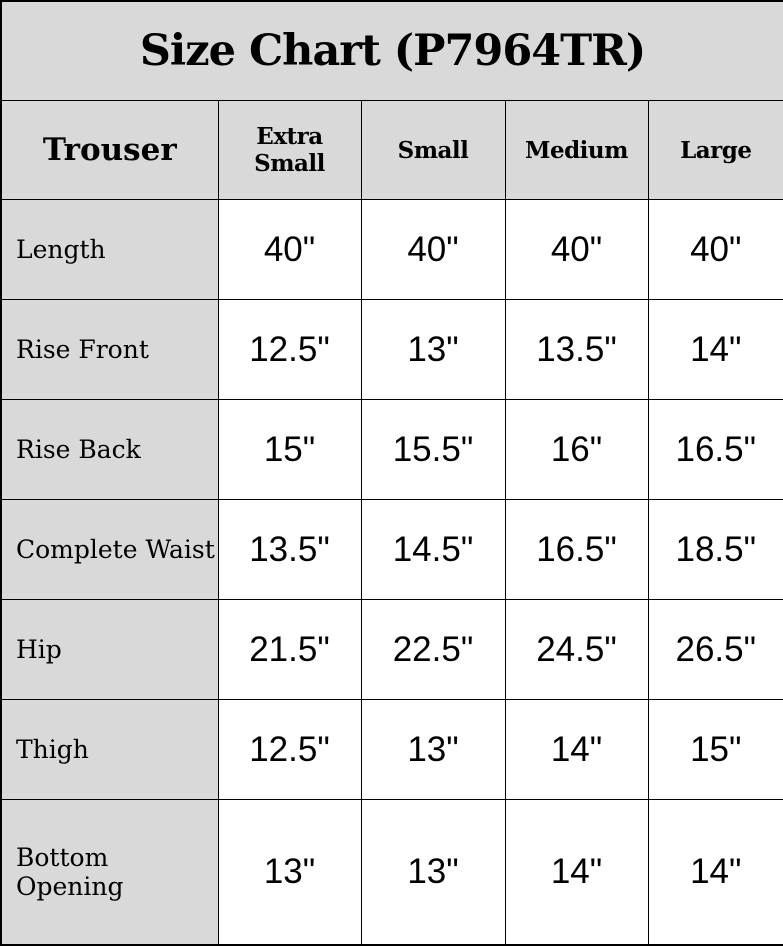 The width and height of the screenshot is (783, 946). Describe the element at coordinates (576, 150) in the screenshot. I see `column-header-medium: Medium` at that location.